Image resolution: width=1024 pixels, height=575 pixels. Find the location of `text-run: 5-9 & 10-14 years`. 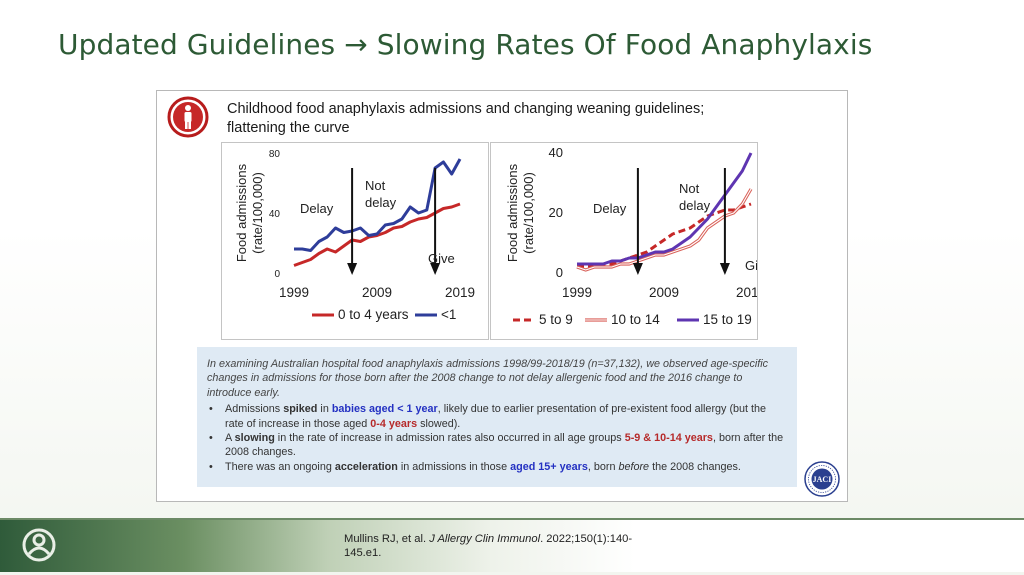

text-run: 5-9 & 10-14 years is located at coordinates (668, 438).